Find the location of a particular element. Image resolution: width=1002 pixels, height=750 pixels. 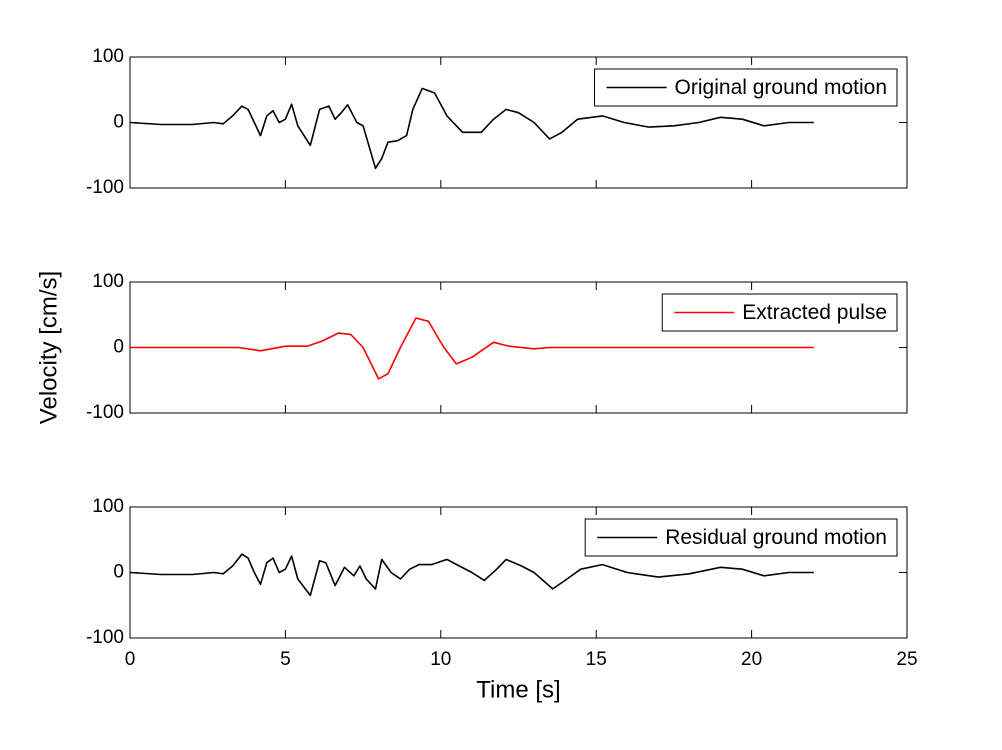

x-tick-label: 25 is located at coordinates (906, 659).